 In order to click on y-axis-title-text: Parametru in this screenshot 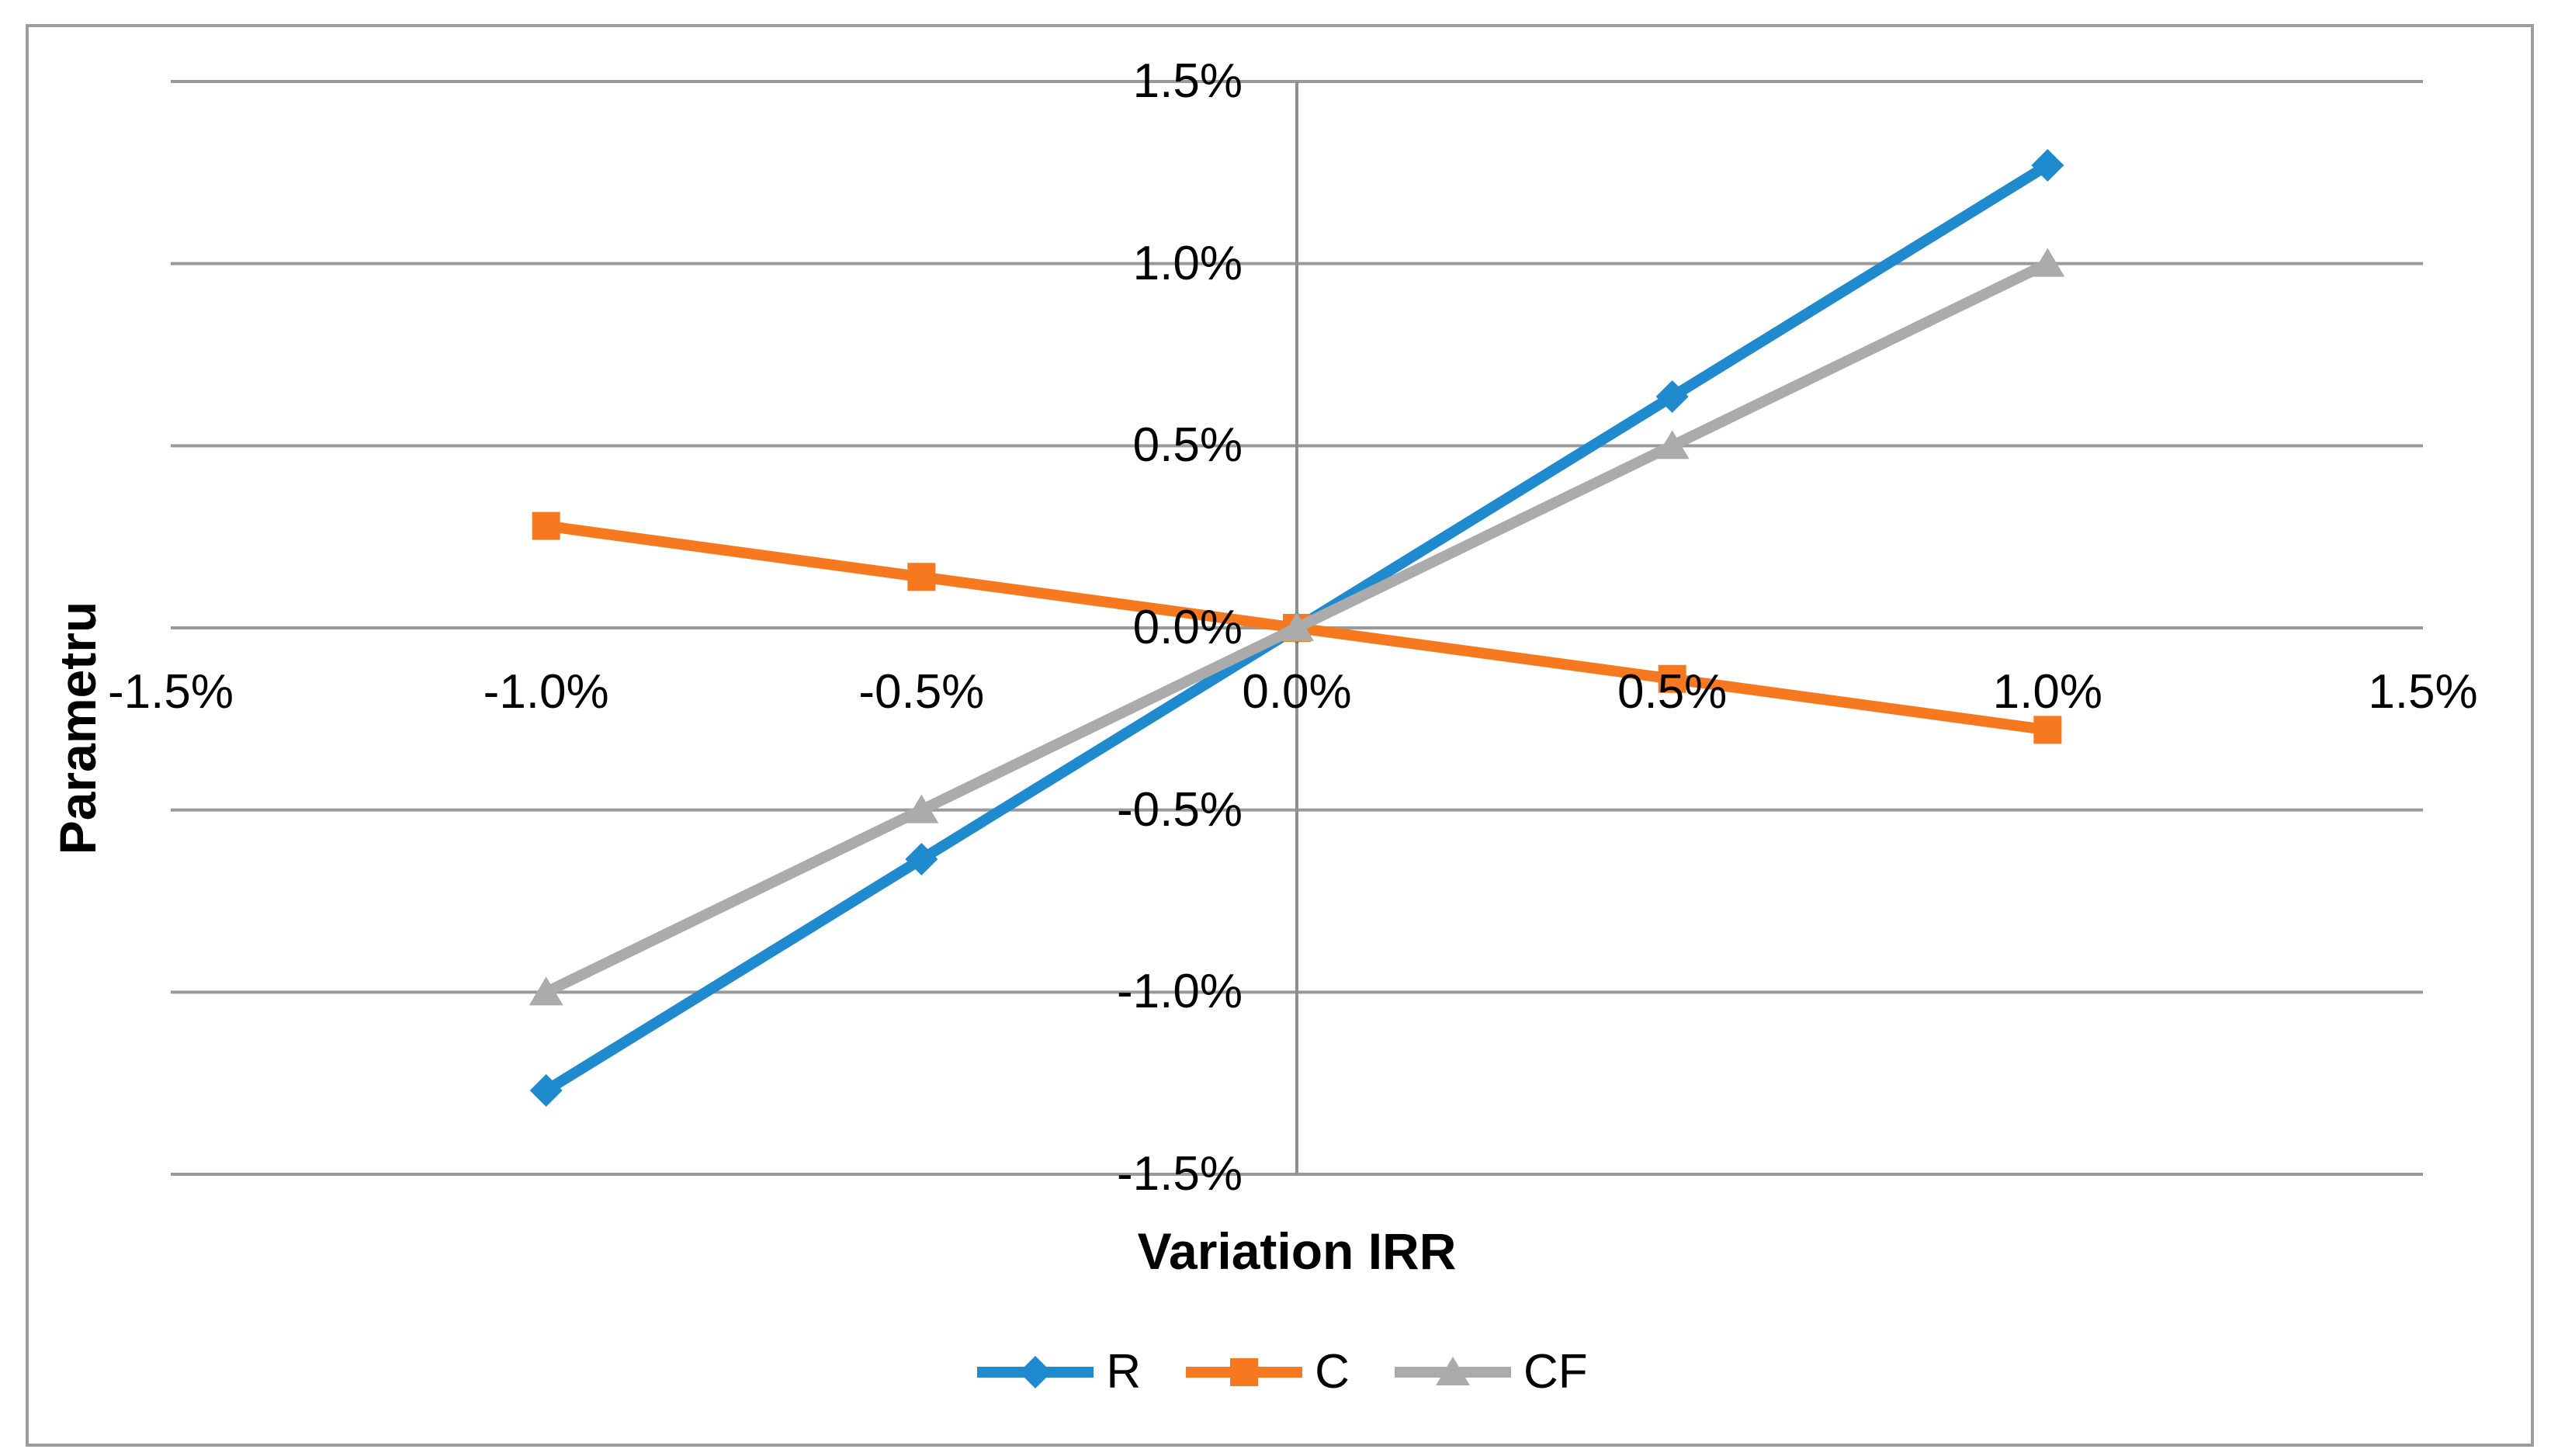, I will do `click(77, 728)`.